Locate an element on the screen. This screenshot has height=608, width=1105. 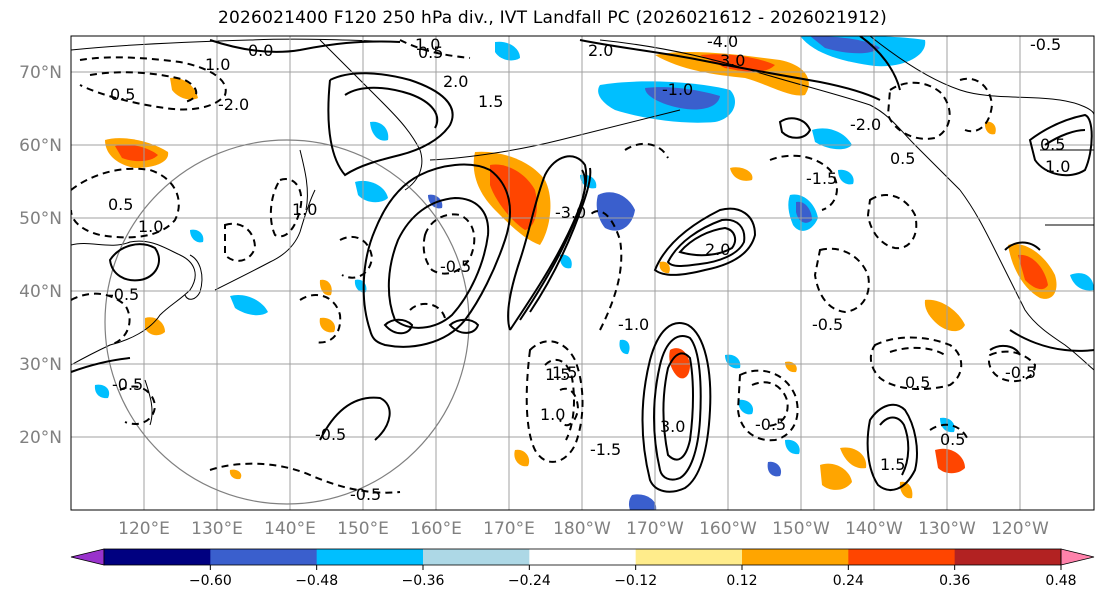
colorbar-extend-max is located at coordinates (1077, 557).